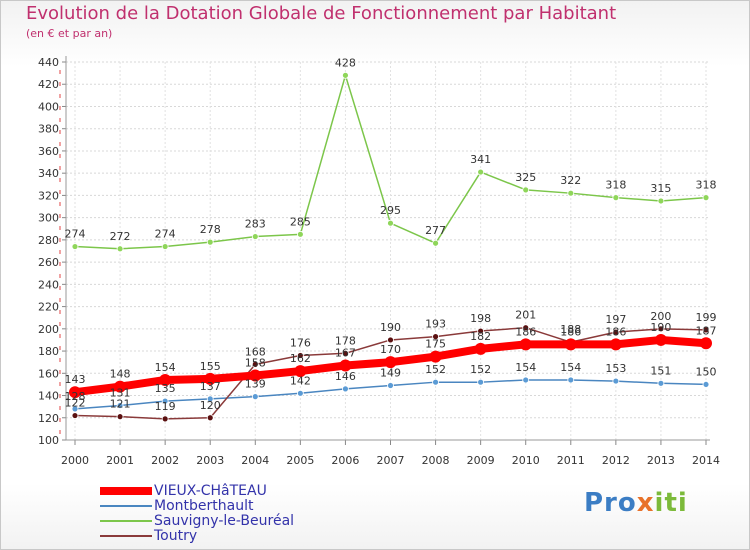  Describe the element at coordinates (526, 460) in the screenshot. I see `x-tick-label: 2010` at that location.